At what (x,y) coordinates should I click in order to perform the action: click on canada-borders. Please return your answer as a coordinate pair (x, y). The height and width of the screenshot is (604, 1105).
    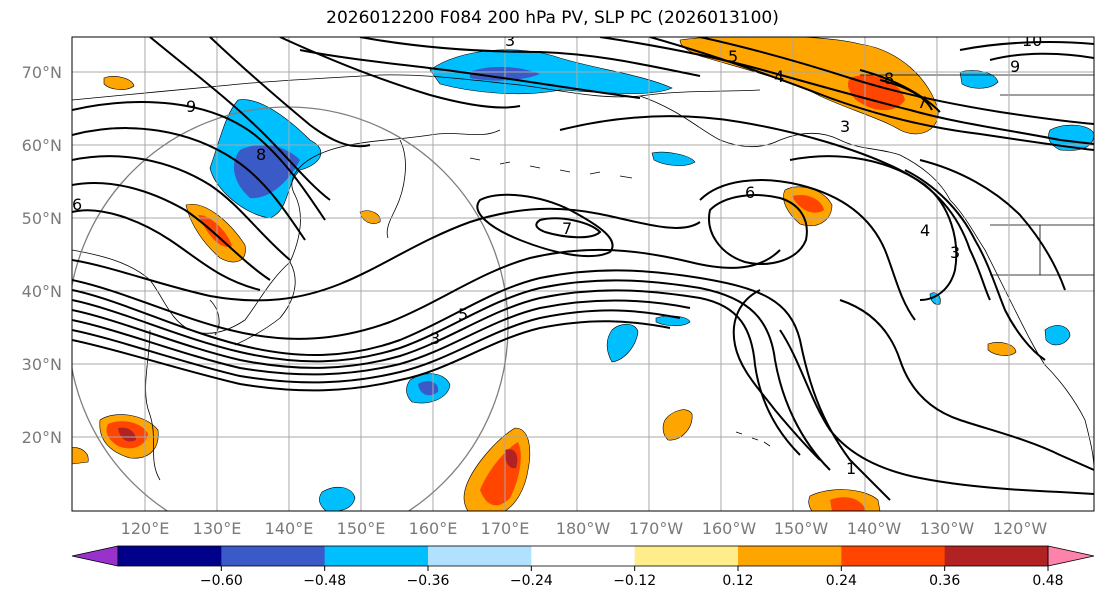
    Looking at the image, I should click on (977, 175).